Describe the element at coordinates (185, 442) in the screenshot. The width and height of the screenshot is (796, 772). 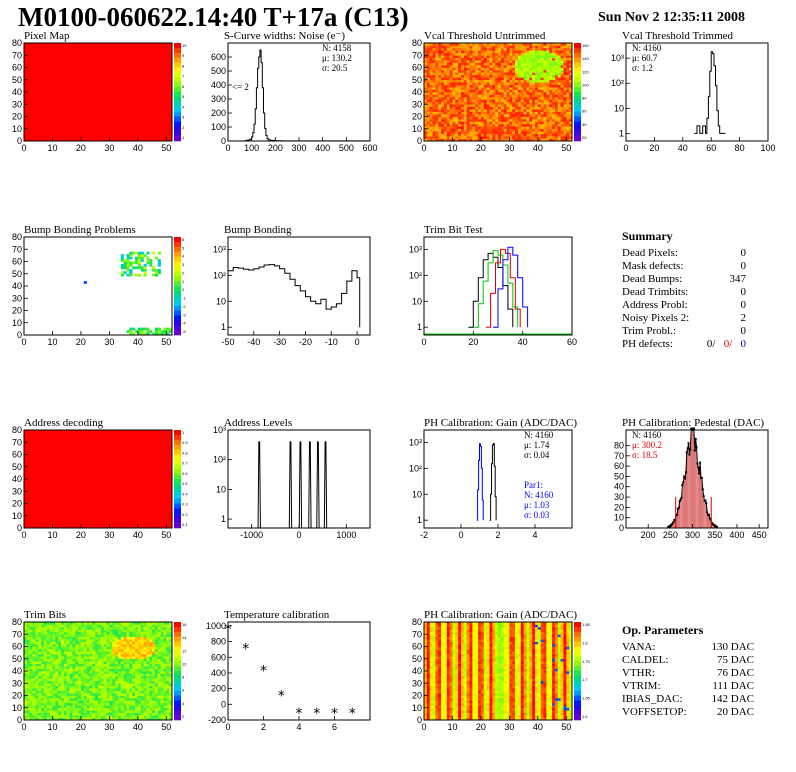
I see `palette-tick-label: 0.9` at that location.